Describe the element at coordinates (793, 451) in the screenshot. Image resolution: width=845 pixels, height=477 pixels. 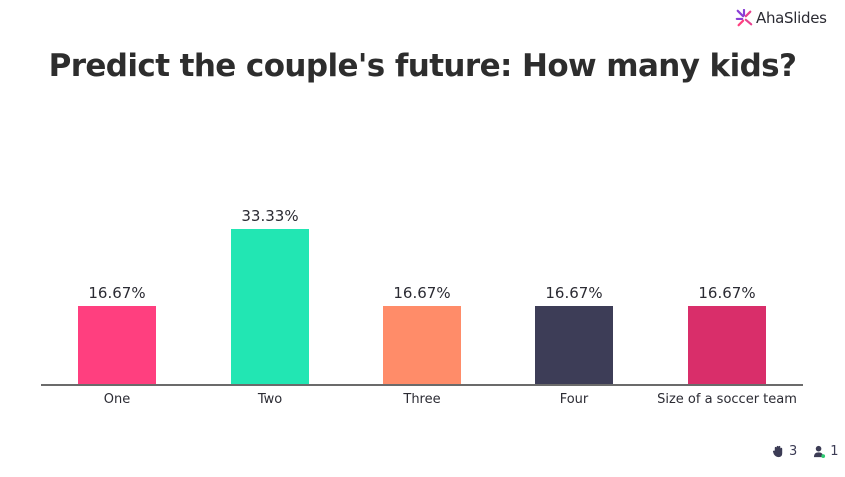
I see `responses-count: 3` at that location.